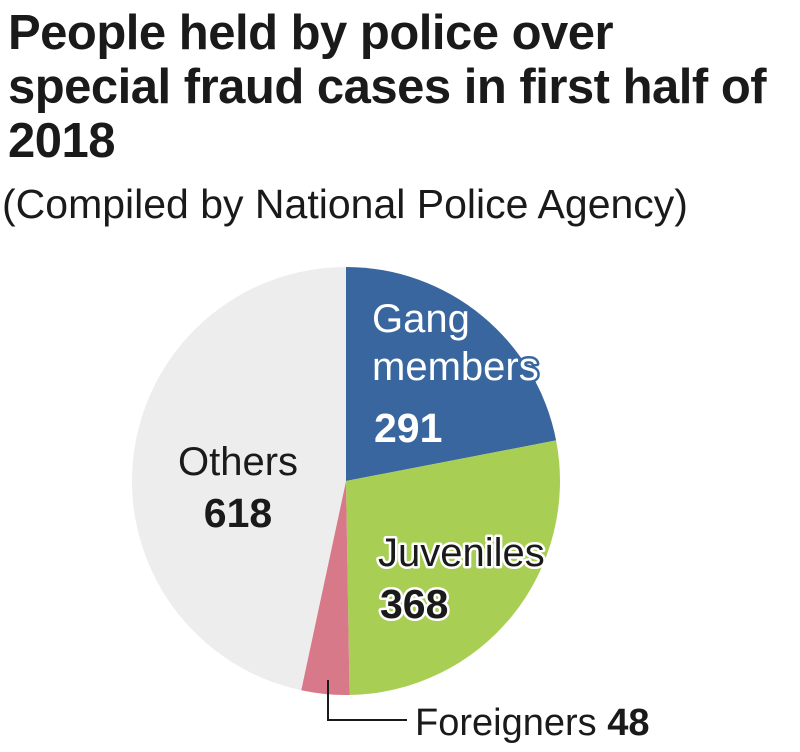 This screenshot has width=800, height=752. I want to click on label-foreigners: Foreigners 48, so click(532, 723).